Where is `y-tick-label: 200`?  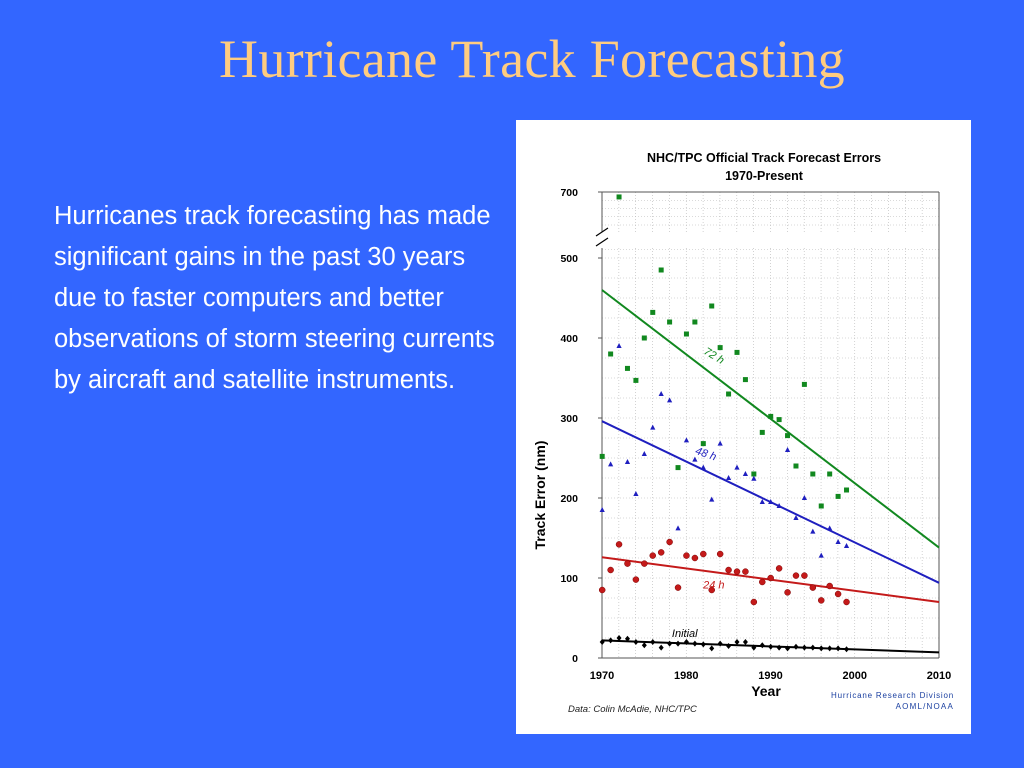
y-tick-label: 200 is located at coordinates (569, 499).